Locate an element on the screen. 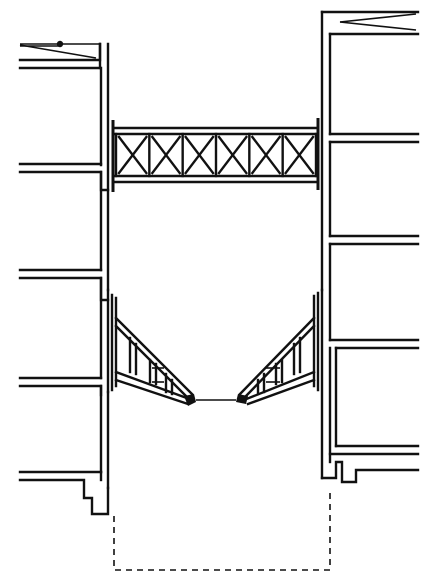 Image resolution: width=431 pixels, height=581 pixels. right-basement is located at coordinates (370, 415).